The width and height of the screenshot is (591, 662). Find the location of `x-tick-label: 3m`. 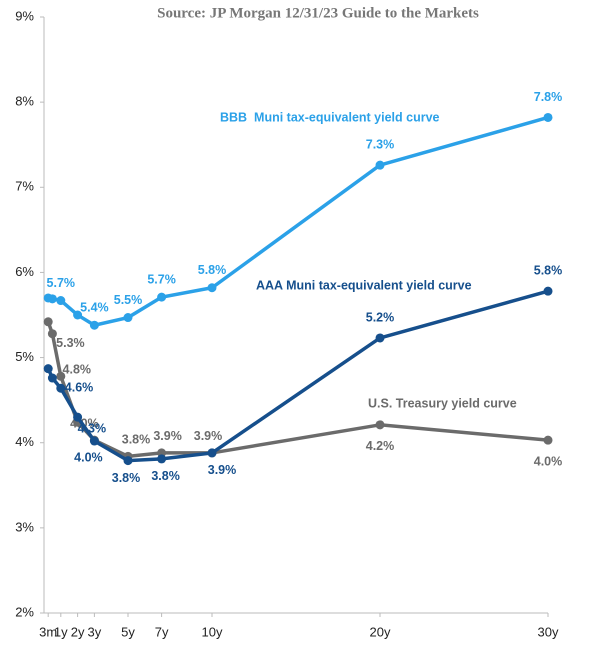

x-tick-label: 3m is located at coordinates (48, 631).